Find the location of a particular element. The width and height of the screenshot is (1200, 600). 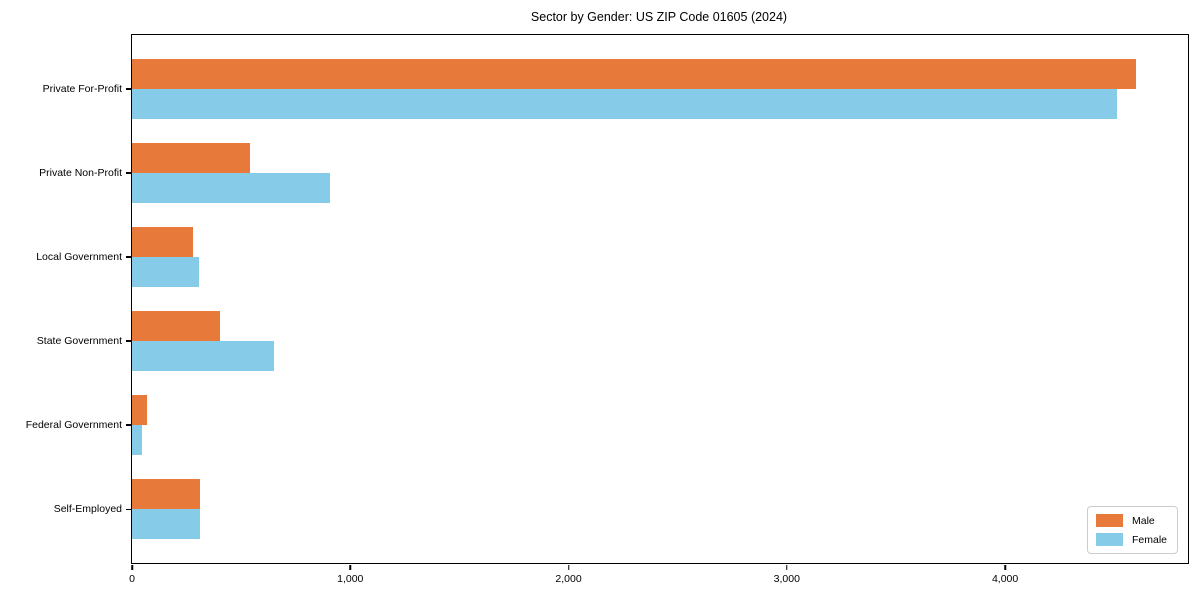

y-tick-label-federal-government: Federal Government is located at coordinates (73, 425).